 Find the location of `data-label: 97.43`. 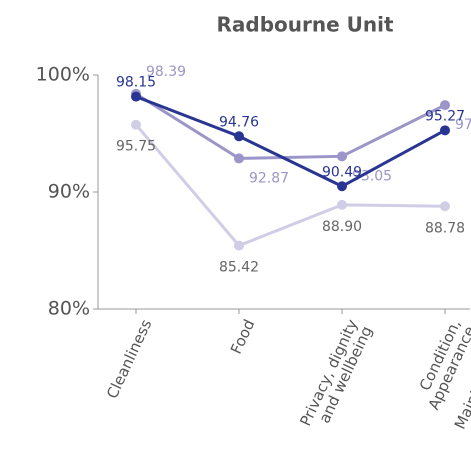

data-label: 97.43 is located at coordinates (463, 125).